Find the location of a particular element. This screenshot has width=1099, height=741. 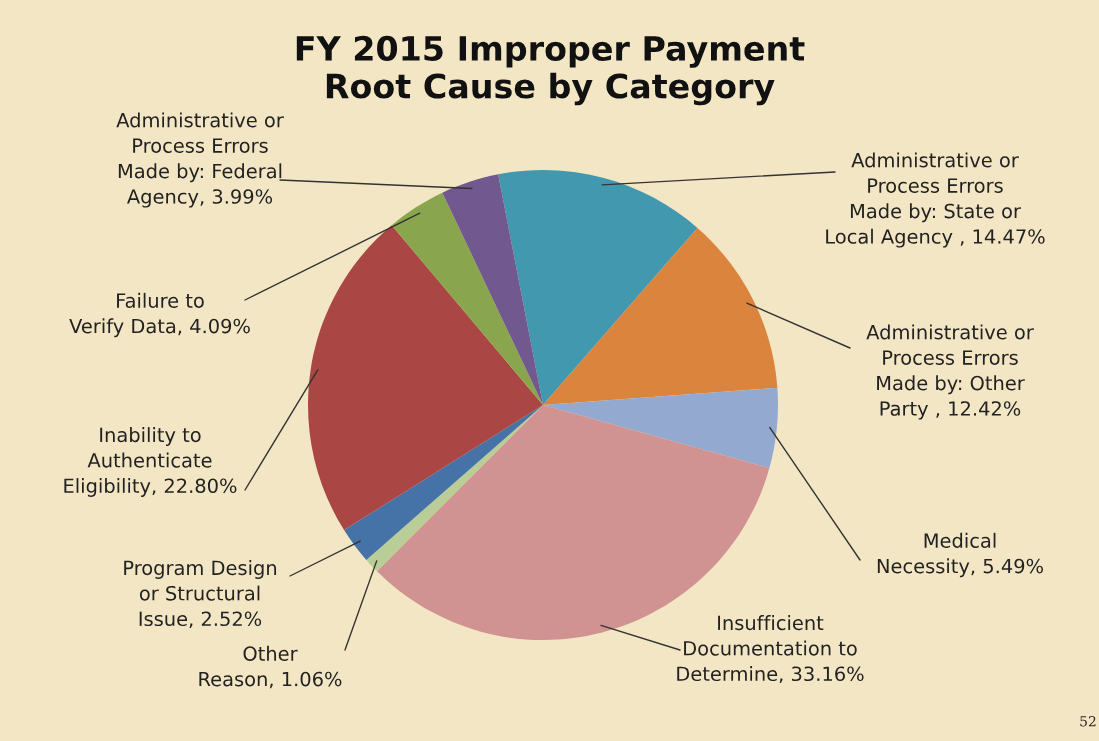

text: 52 is located at coordinates (1088, 721).